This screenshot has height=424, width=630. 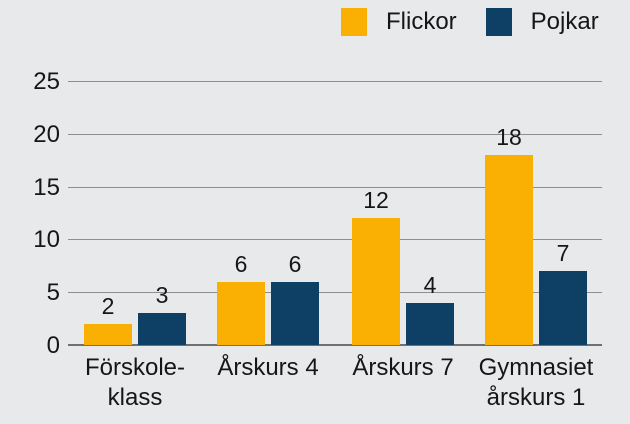 What do you see at coordinates (46, 187) in the screenshot?
I see `y-axis-tick-label: 15` at bounding box center [46, 187].